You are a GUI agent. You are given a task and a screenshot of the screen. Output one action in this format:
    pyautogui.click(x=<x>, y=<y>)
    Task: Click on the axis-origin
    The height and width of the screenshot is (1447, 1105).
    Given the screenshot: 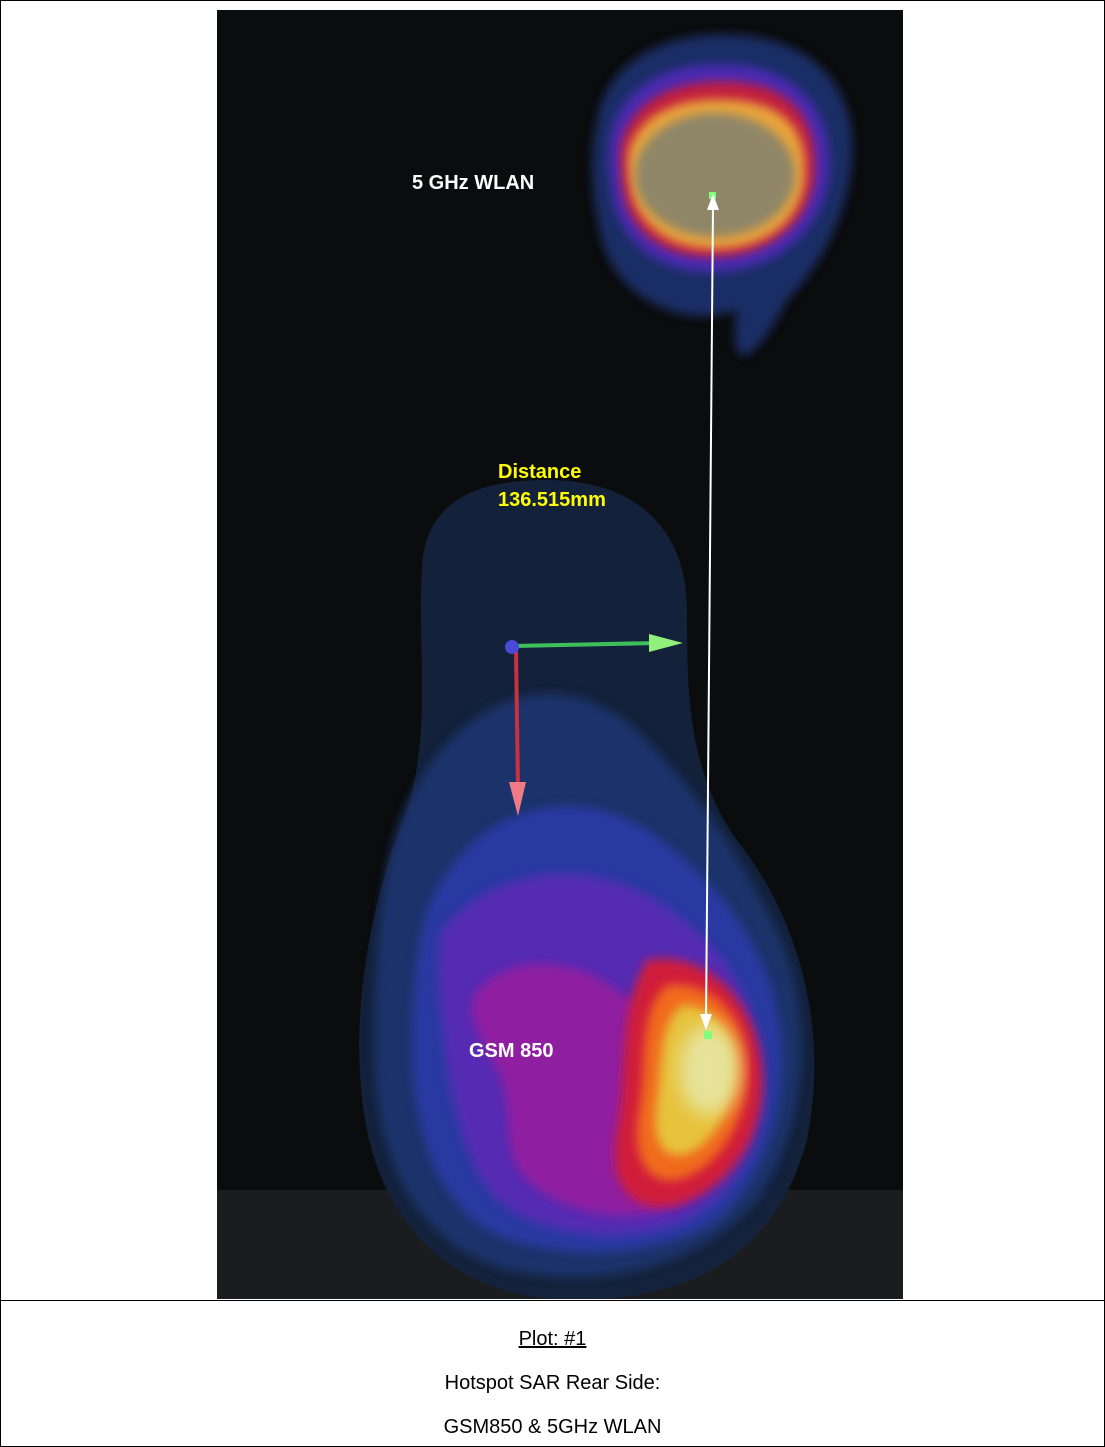 What is the action you would take?
    pyautogui.click(x=512, y=647)
    